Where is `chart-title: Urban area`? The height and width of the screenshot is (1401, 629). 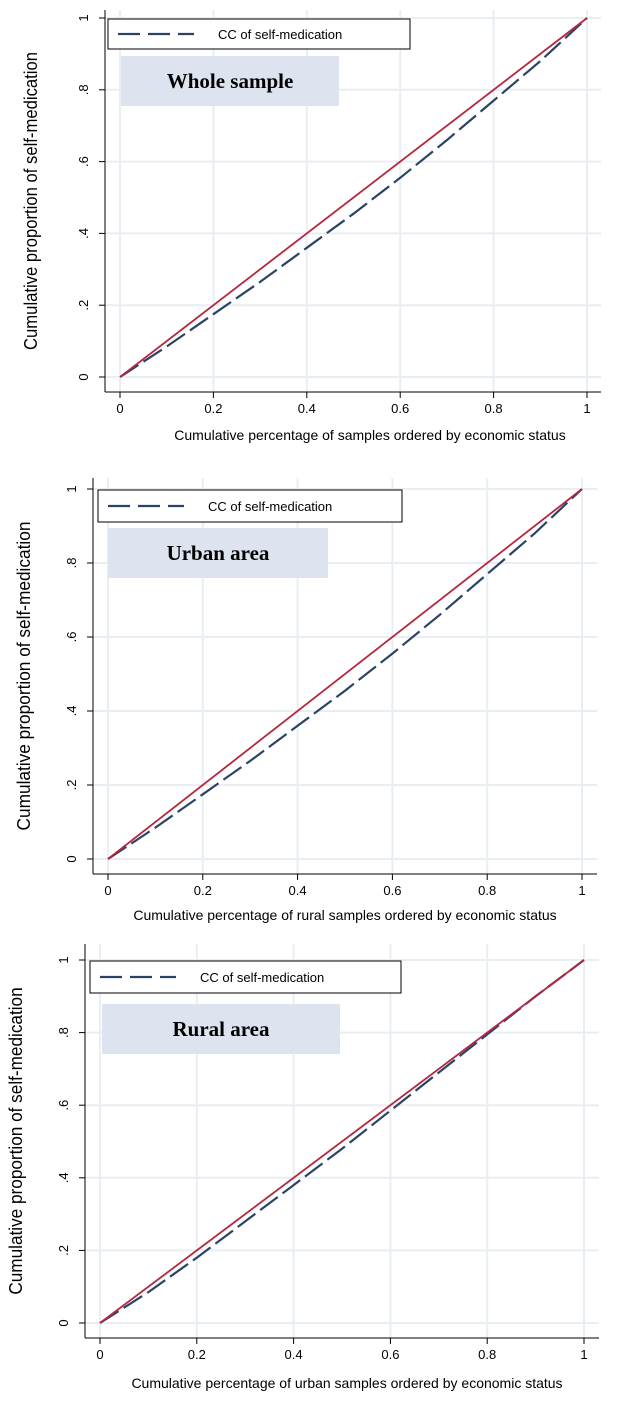
chart-title: Urban area is located at coordinates (218, 553).